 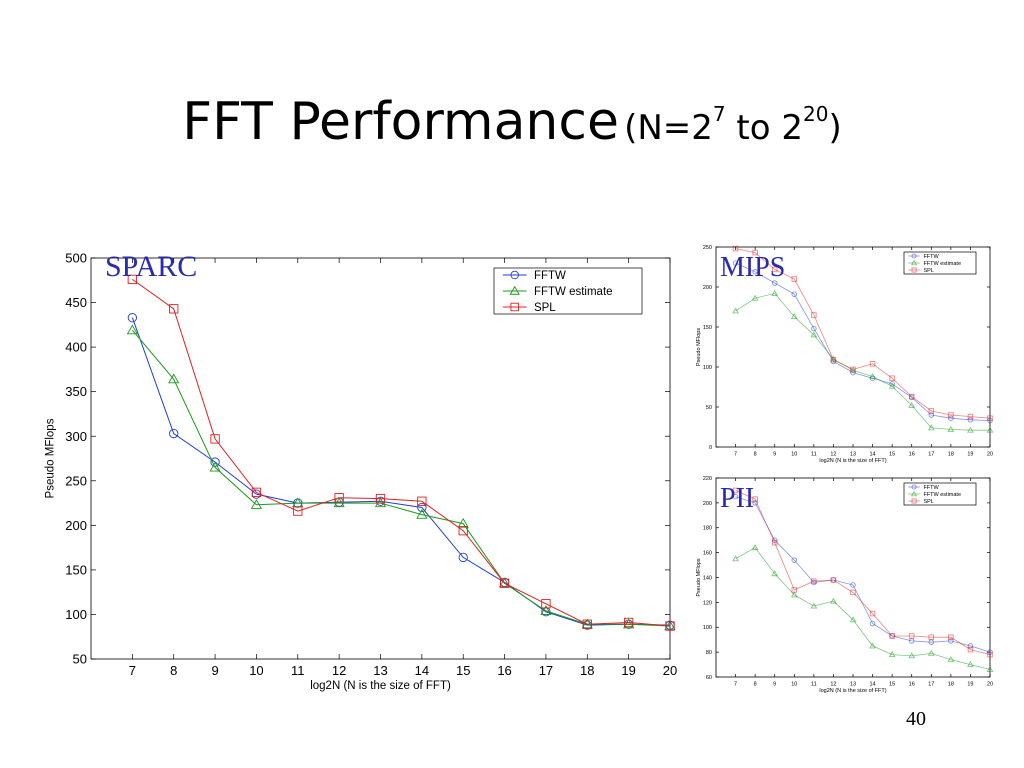 What do you see at coordinates (852, 461) in the screenshot?
I see `mips-x-axis-label: log2N (N is the size of FFT)` at bounding box center [852, 461].